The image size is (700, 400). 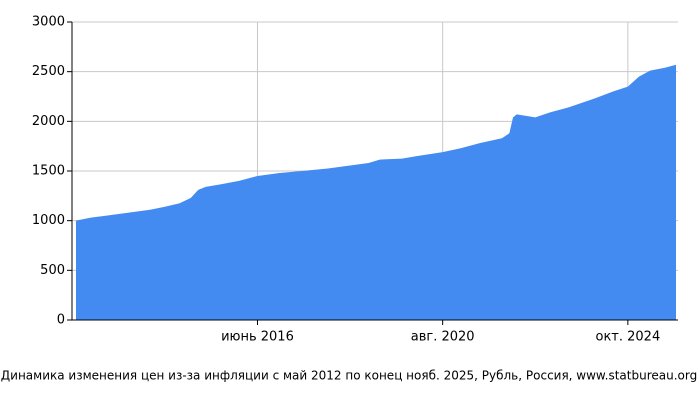 I want to click on x-tick-label: окт. 2024, so click(x=627, y=337).